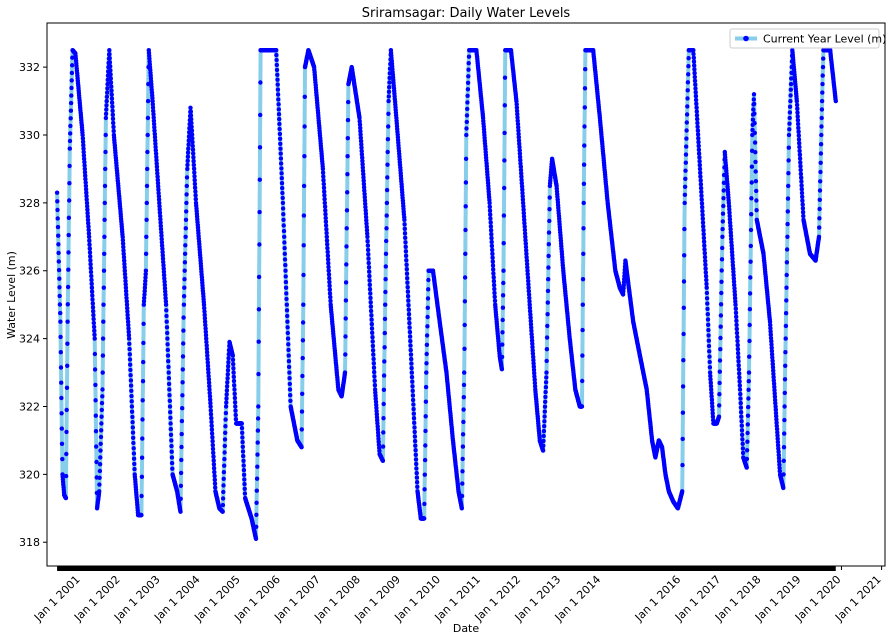 The image size is (891, 639). What do you see at coordinates (746, 38) in the screenshot?
I see `legend-marker-swatch` at bounding box center [746, 38].